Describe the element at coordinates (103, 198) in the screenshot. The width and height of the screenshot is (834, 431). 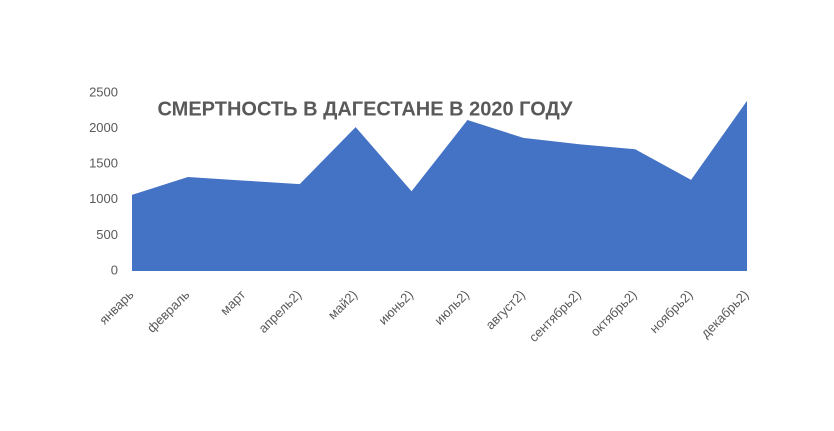
I see `y-tick-label: 1000` at that location.